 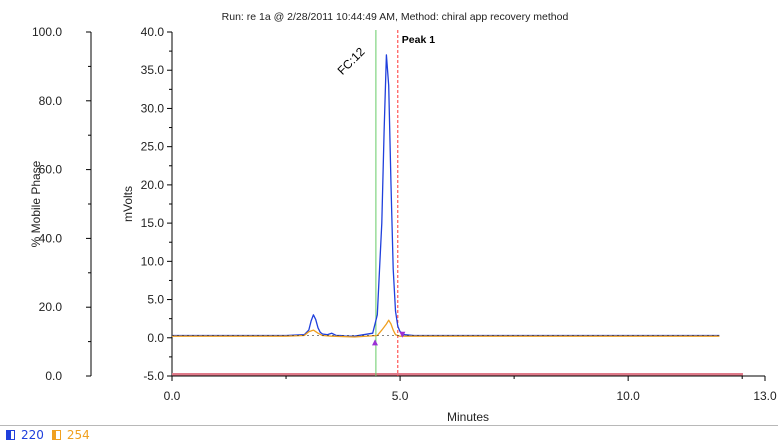 I want to click on x-tick-group: 0.0 5.0 10.0 13.0, so click(x=470, y=389).